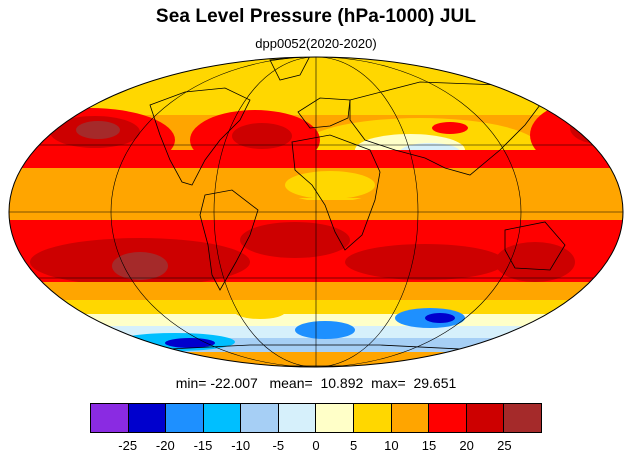 The image size is (632, 460). Describe the element at coordinates (291, 383) in the screenshot. I see `mean-label: mean=` at that location.